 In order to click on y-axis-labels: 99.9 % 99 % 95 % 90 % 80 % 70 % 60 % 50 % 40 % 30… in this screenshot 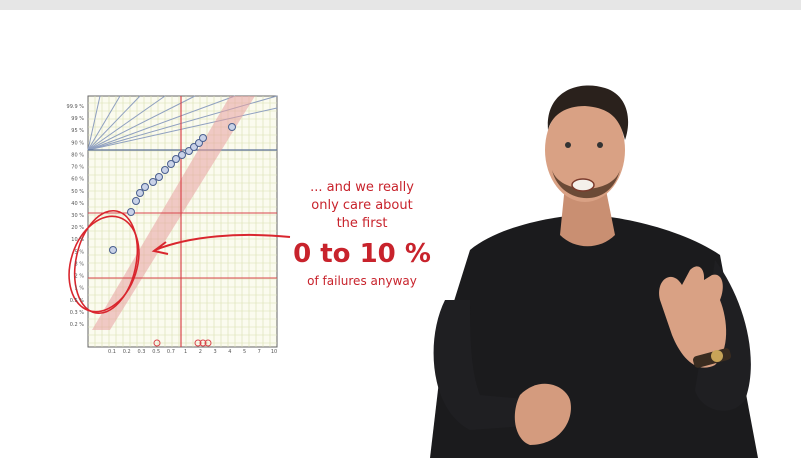, I will do `click(76, 216)`.